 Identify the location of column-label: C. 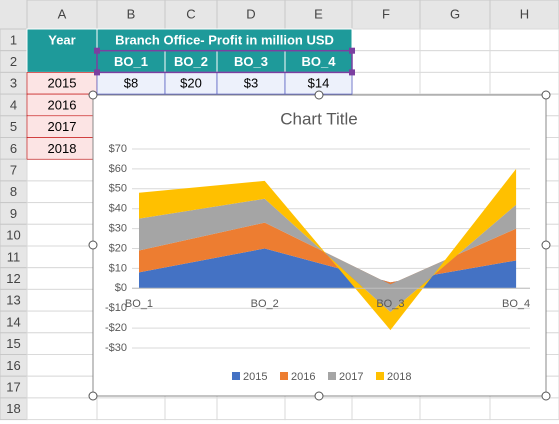
(190, 13).